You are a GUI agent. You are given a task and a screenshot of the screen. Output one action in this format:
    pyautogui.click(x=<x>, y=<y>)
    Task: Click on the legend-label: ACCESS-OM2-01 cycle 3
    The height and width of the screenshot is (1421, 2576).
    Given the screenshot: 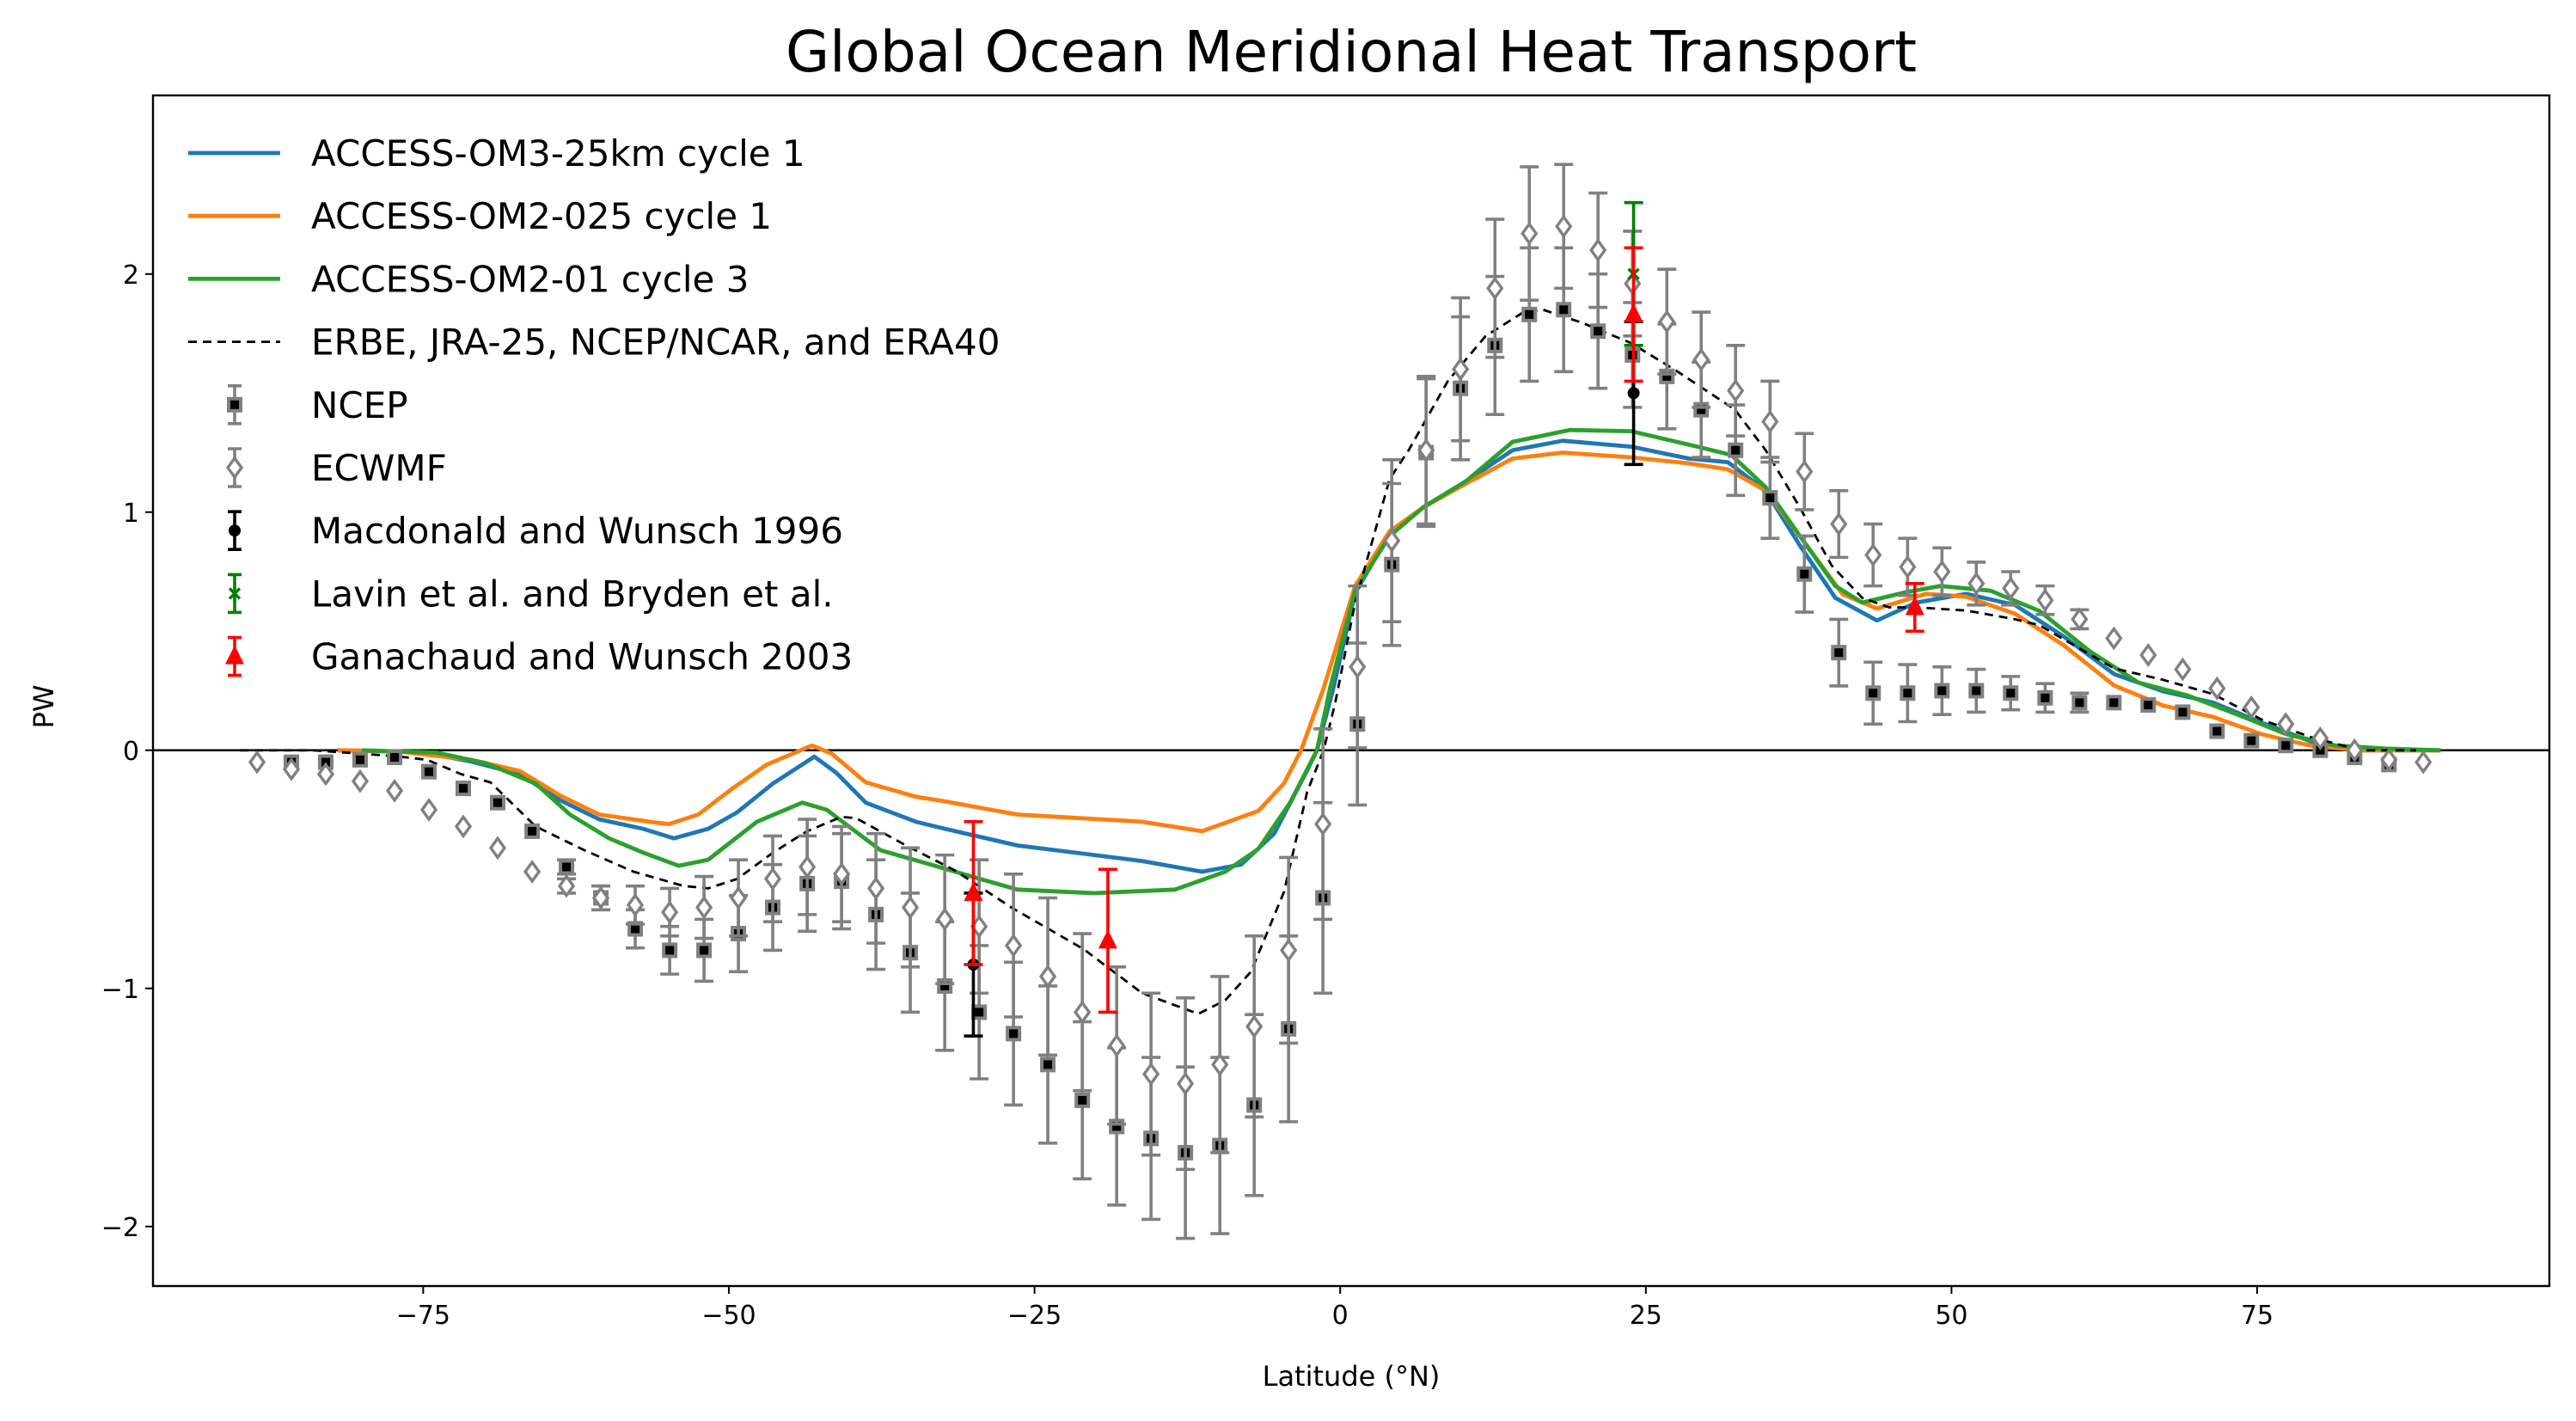 What is the action you would take?
    pyautogui.click(x=530, y=279)
    